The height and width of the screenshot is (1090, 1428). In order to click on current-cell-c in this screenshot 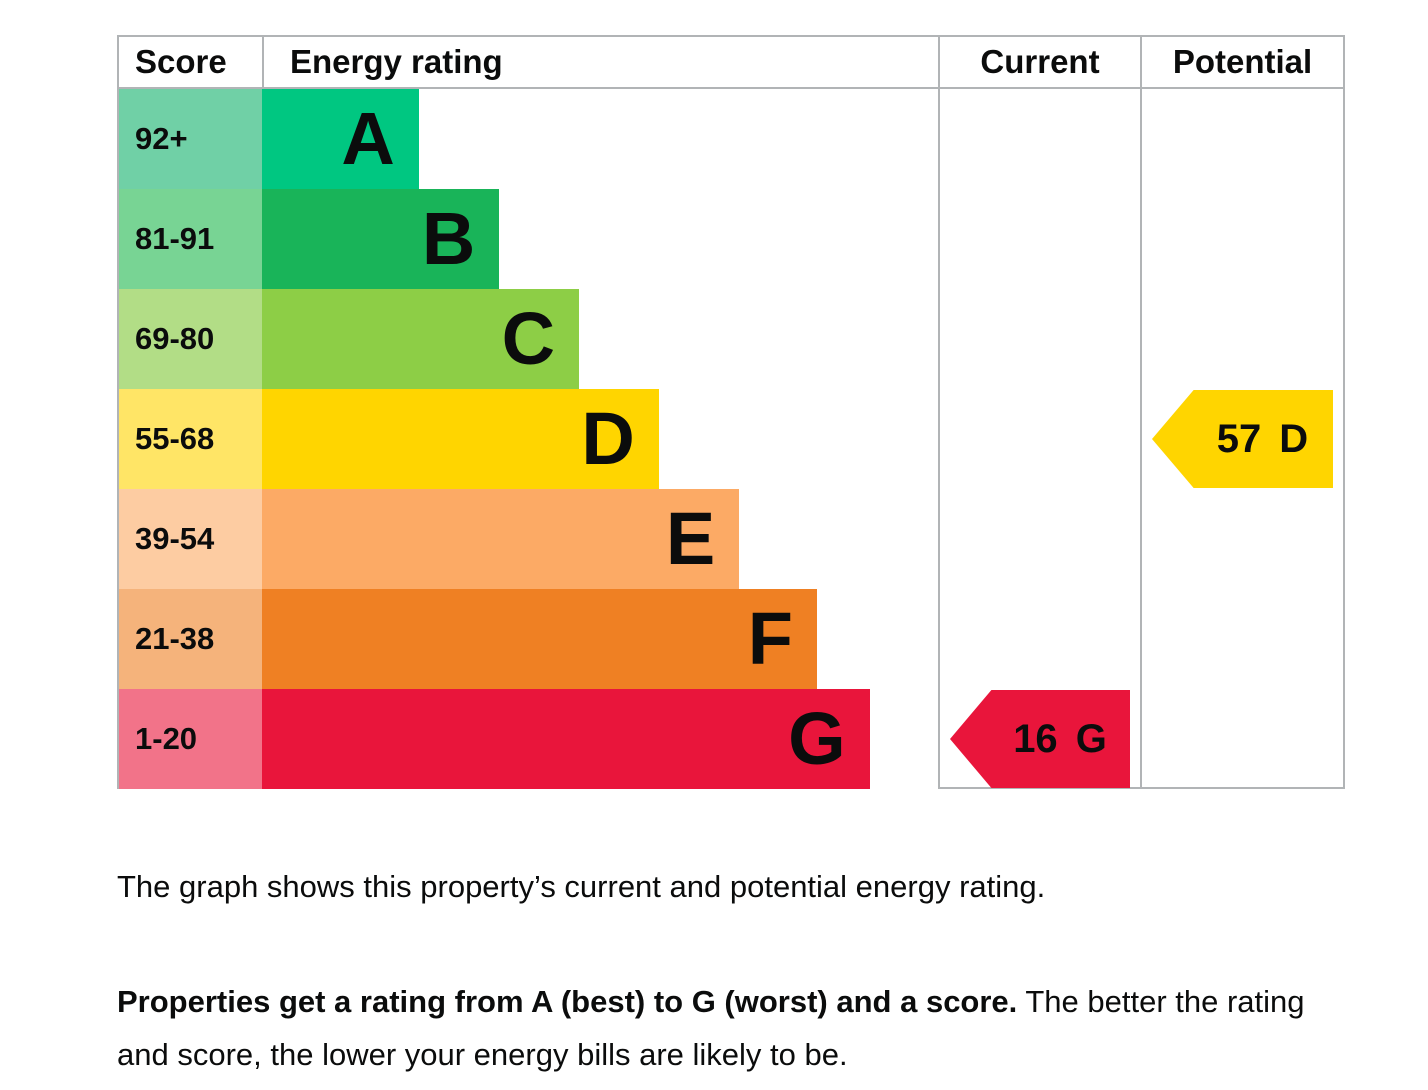, I will do `click(1039, 339)`.